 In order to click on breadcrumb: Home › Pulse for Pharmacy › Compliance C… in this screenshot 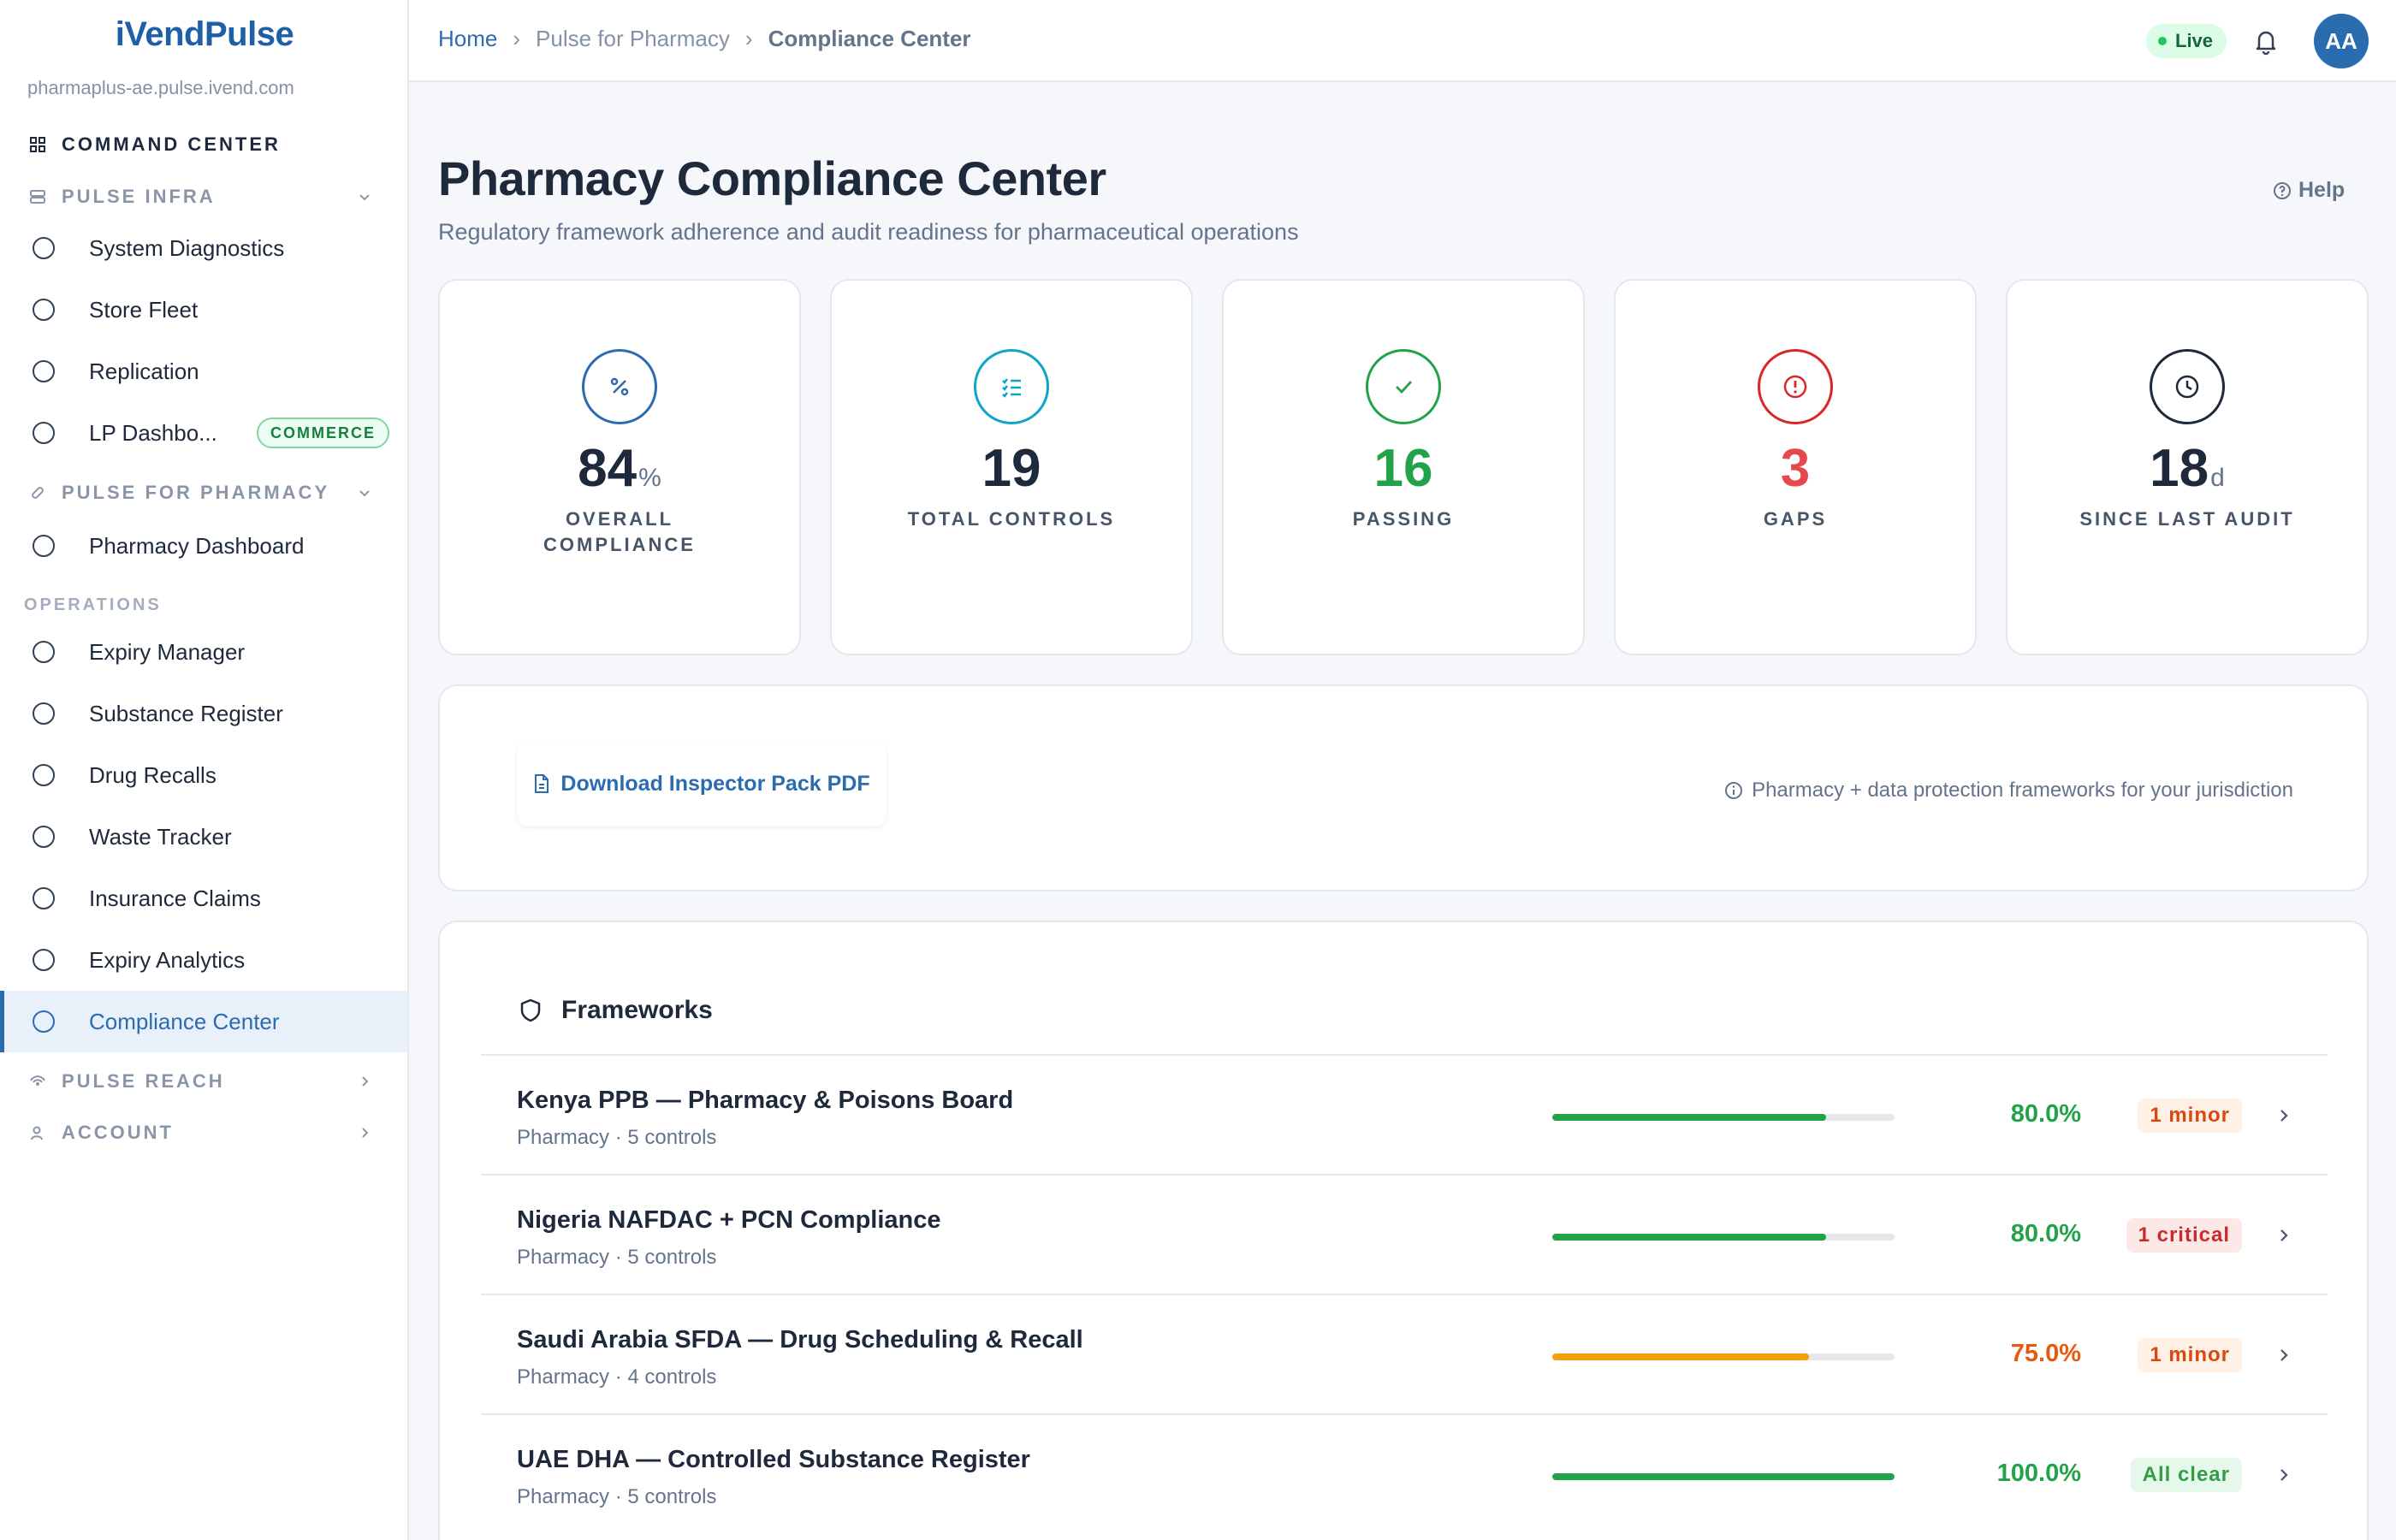, I will do `click(705, 39)`.